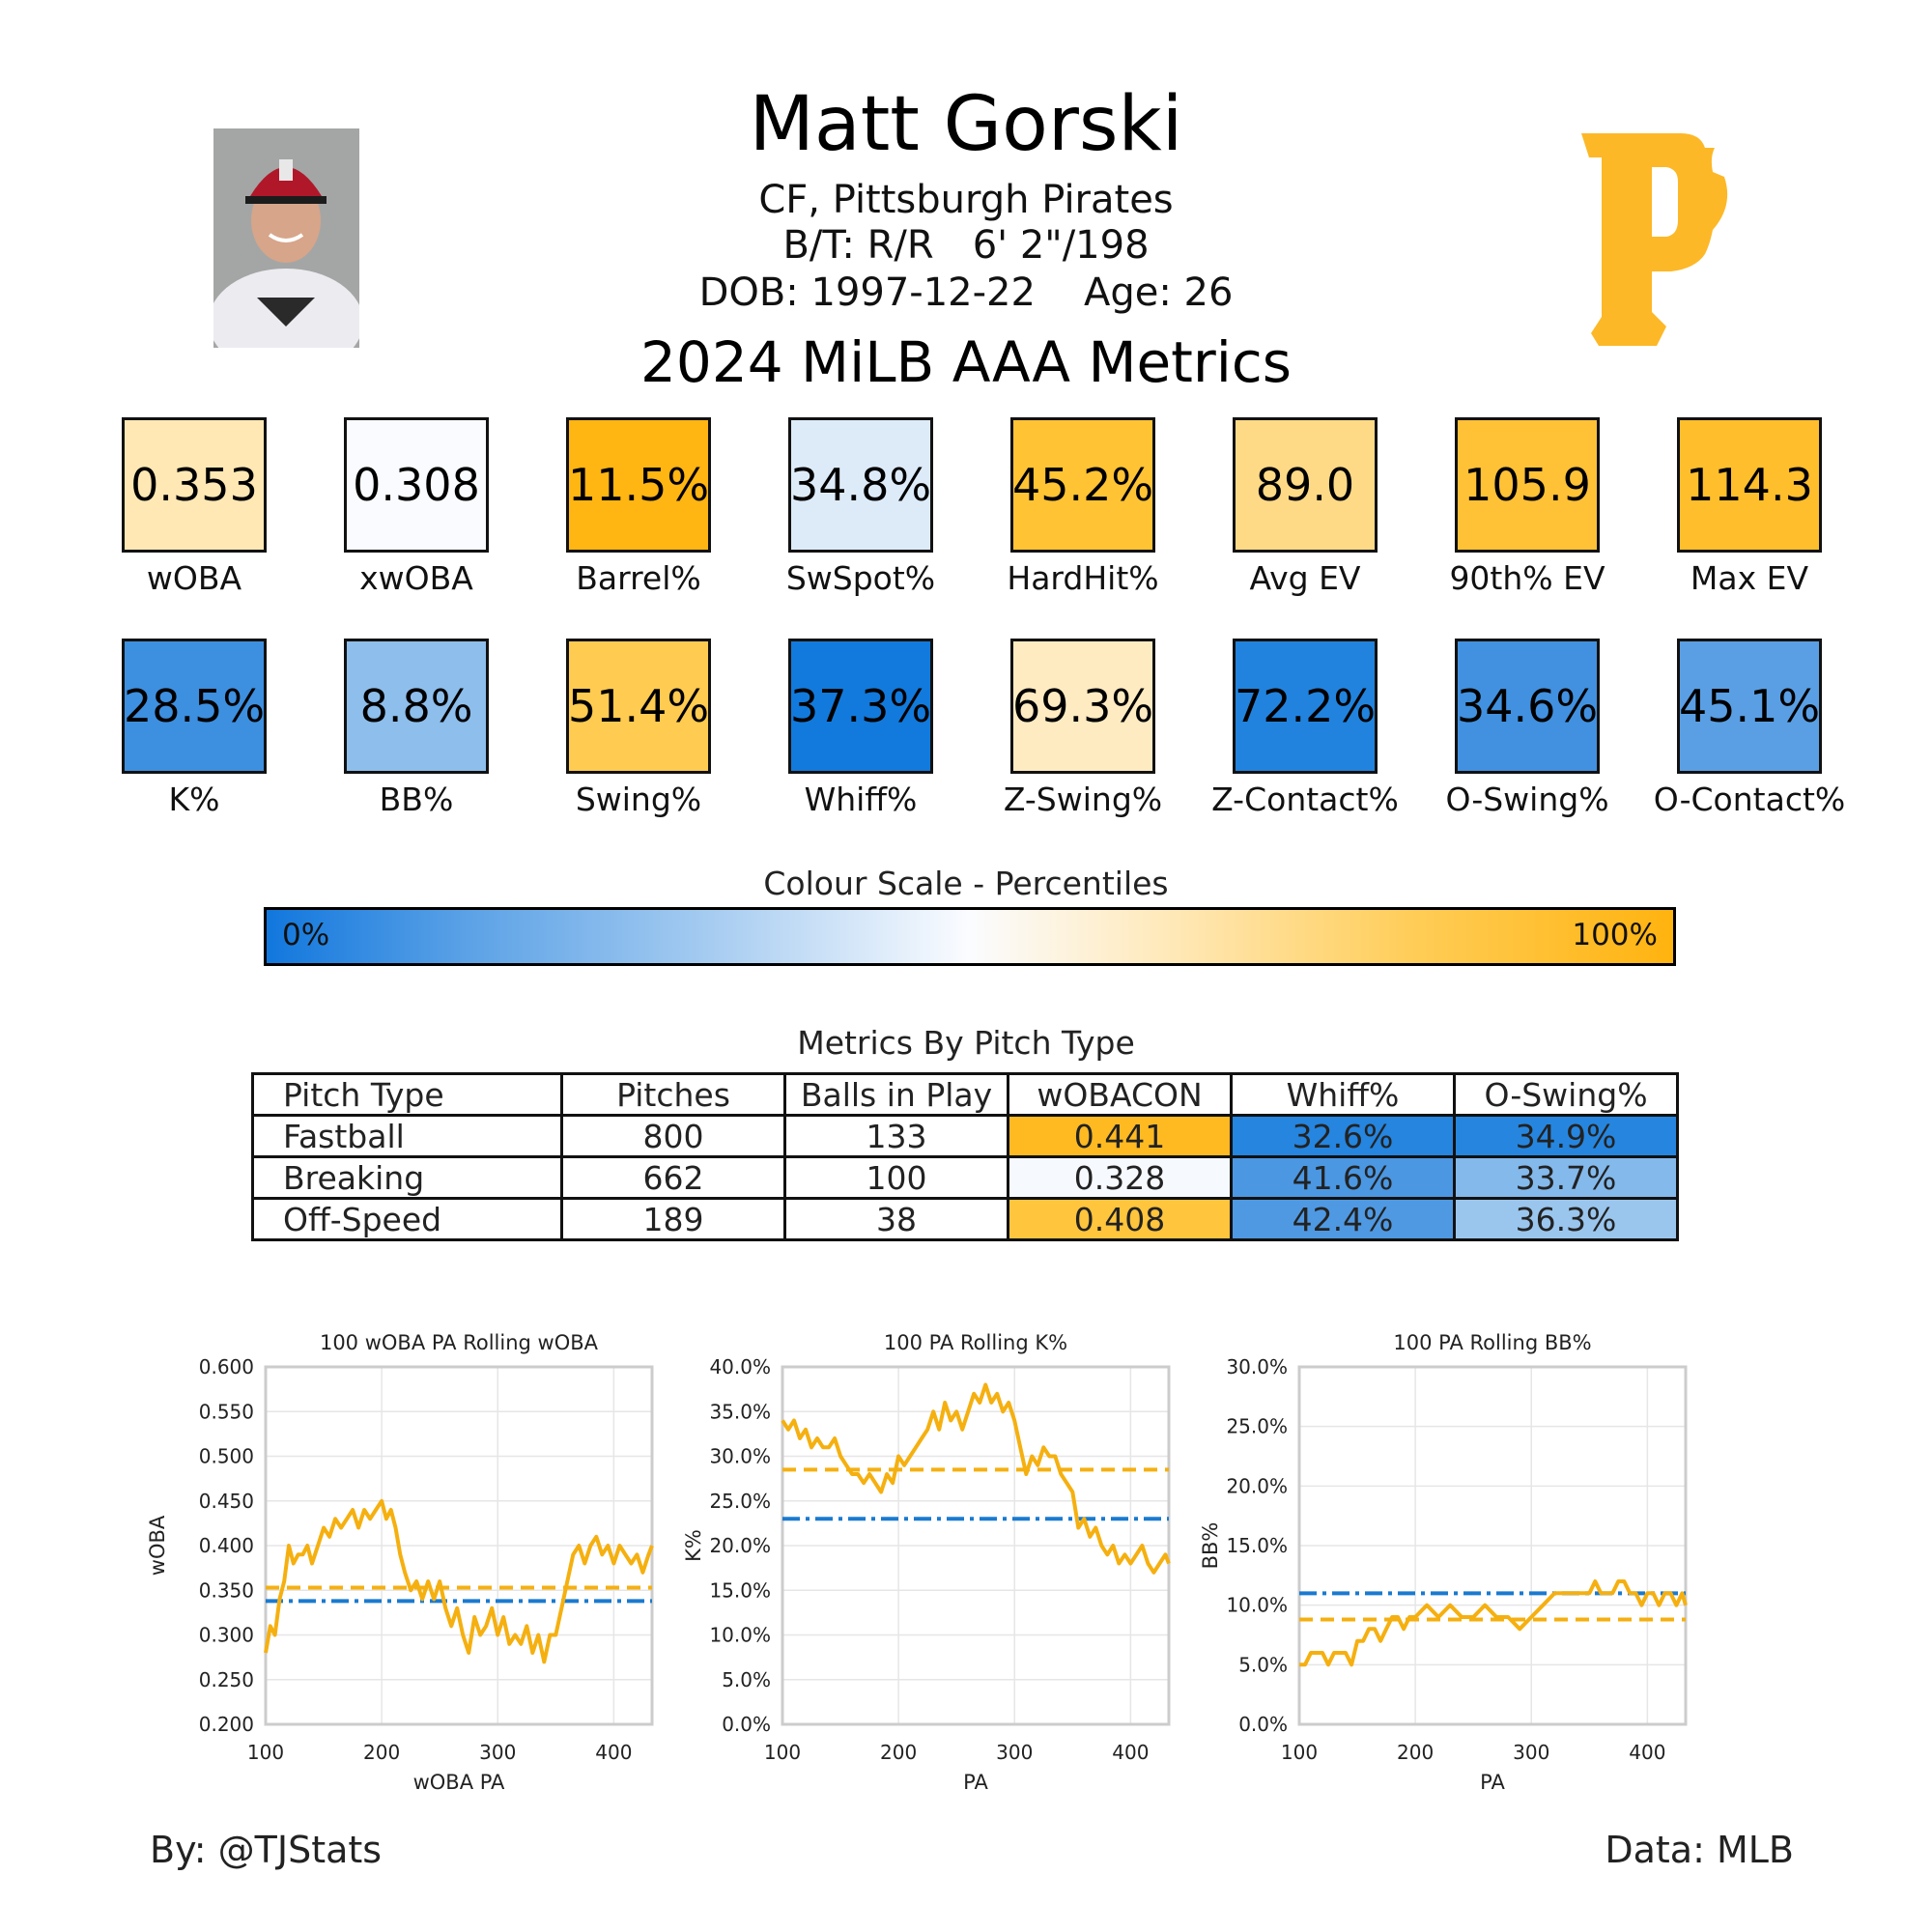 The height and width of the screenshot is (1932, 1932). I want to click on player-headshot, so click(286, 238).